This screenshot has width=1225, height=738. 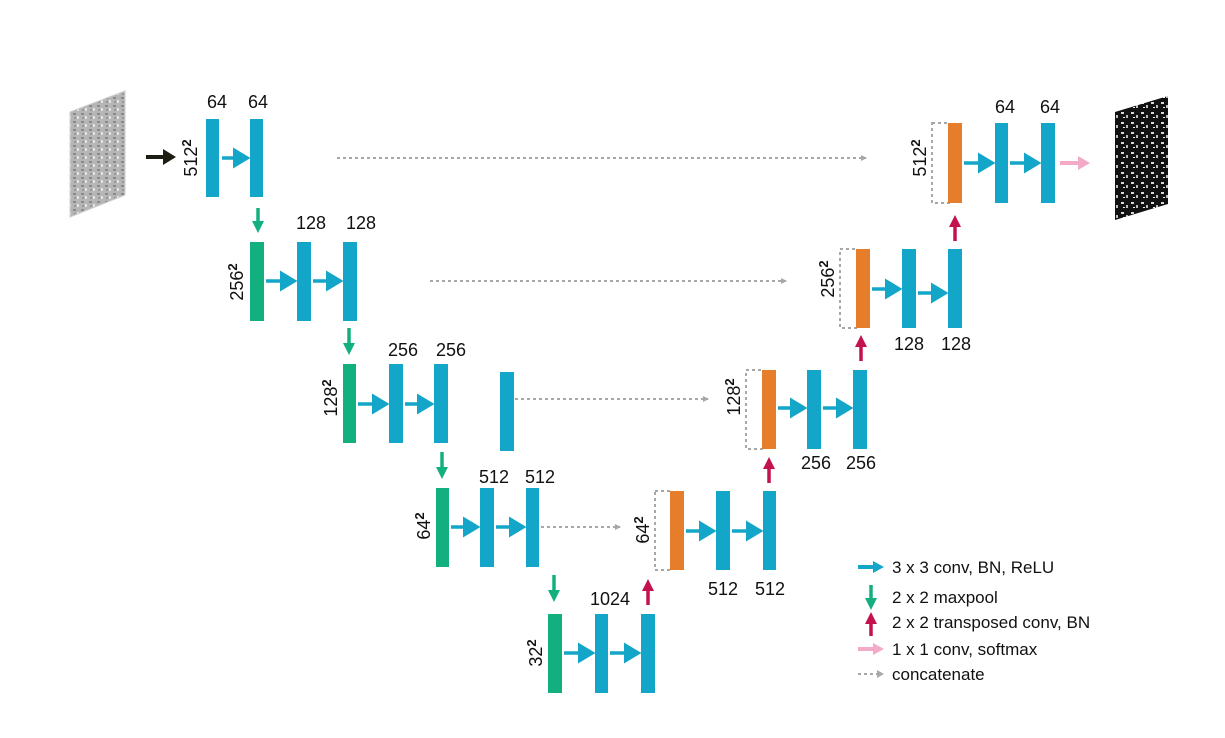 I want to click on channel-label: 1024, so click(x=610, y=599).